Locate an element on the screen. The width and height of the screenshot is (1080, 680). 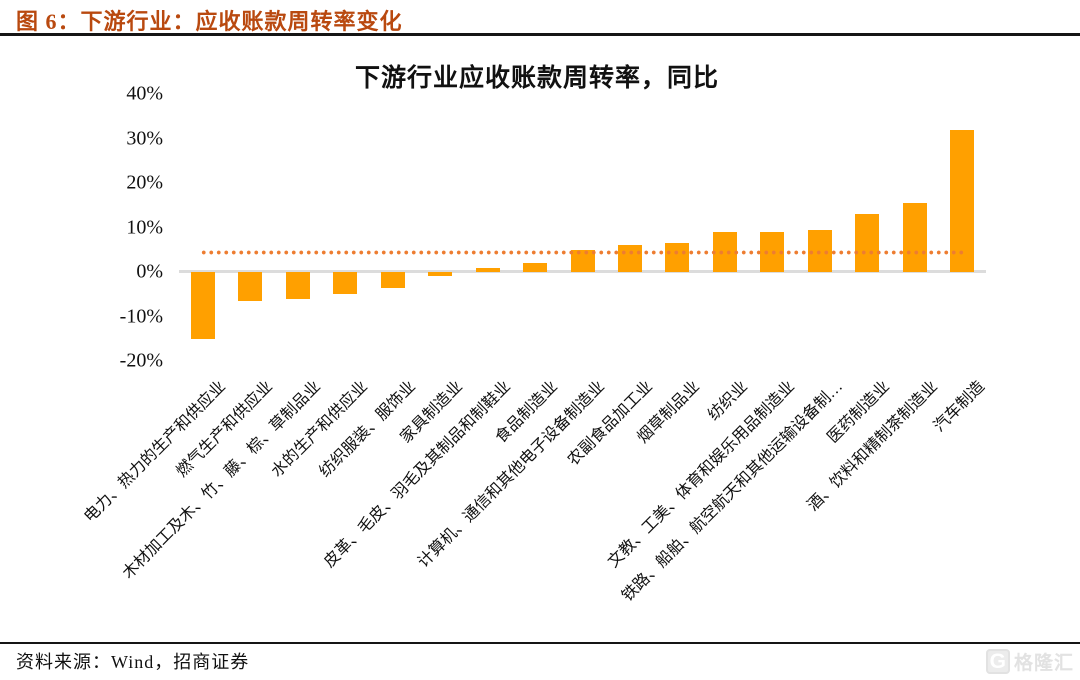
source-divider is located at coordinates (540, 643).